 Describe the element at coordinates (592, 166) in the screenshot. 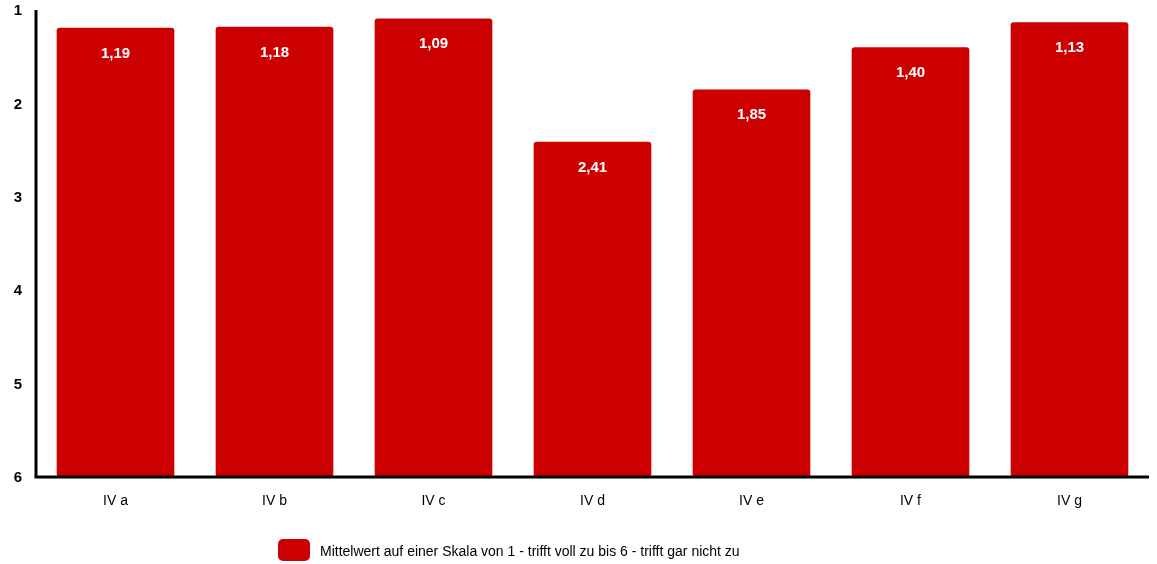

I see `data-label: 2,41` at that location.